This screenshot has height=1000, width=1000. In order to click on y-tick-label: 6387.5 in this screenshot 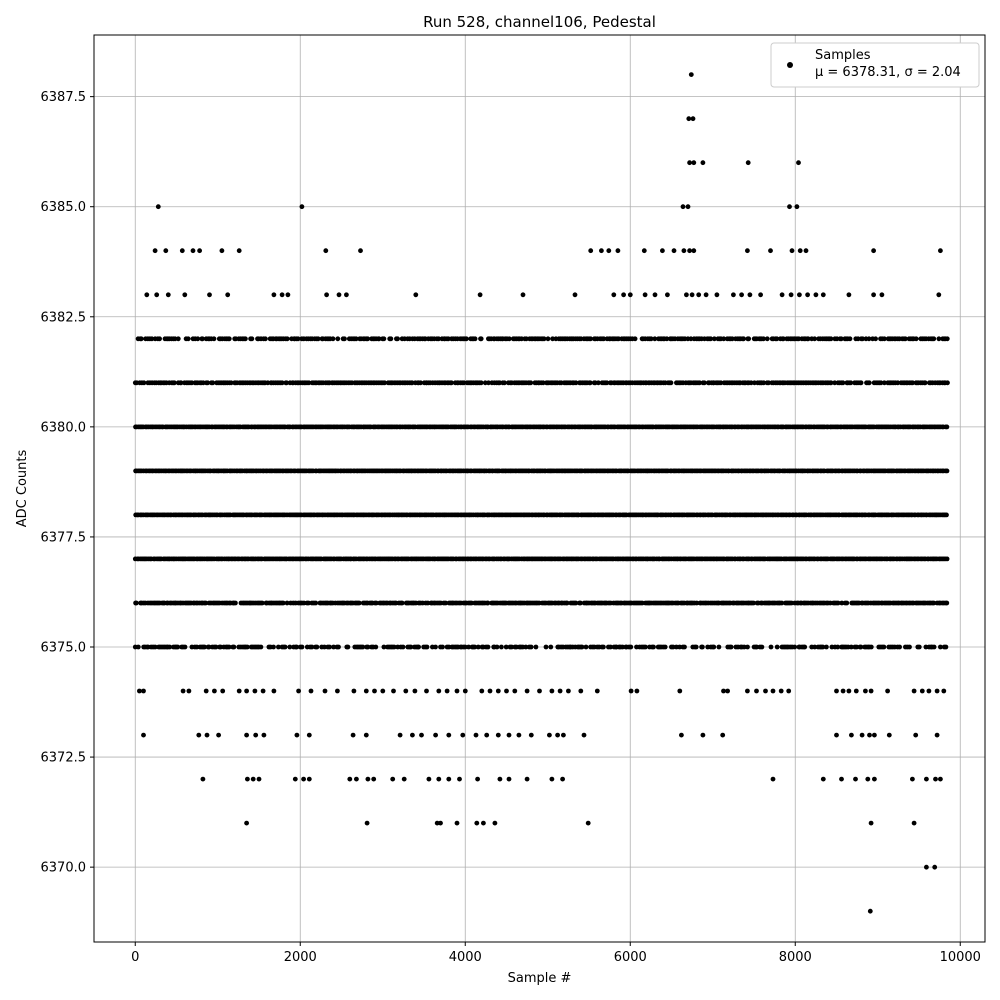, I will do `click(64, 97)`.